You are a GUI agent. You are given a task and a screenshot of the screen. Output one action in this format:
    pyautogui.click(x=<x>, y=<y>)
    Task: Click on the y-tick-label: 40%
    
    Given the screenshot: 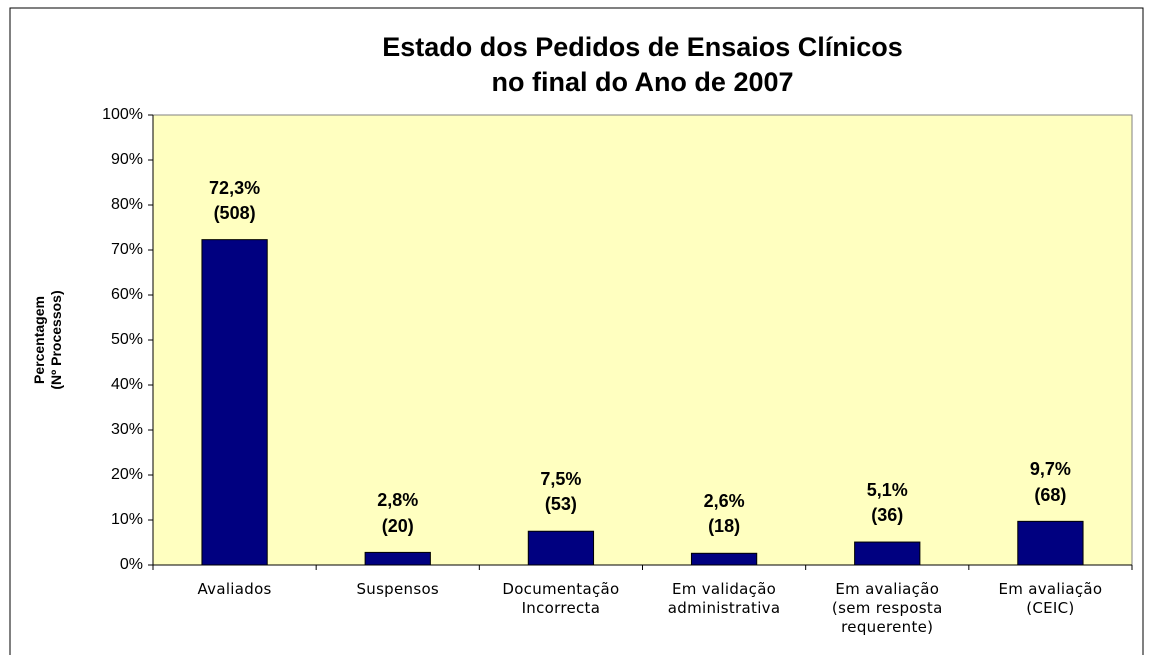 What is the action you would take?
    pyautogui.click(x=127, y=384)
    